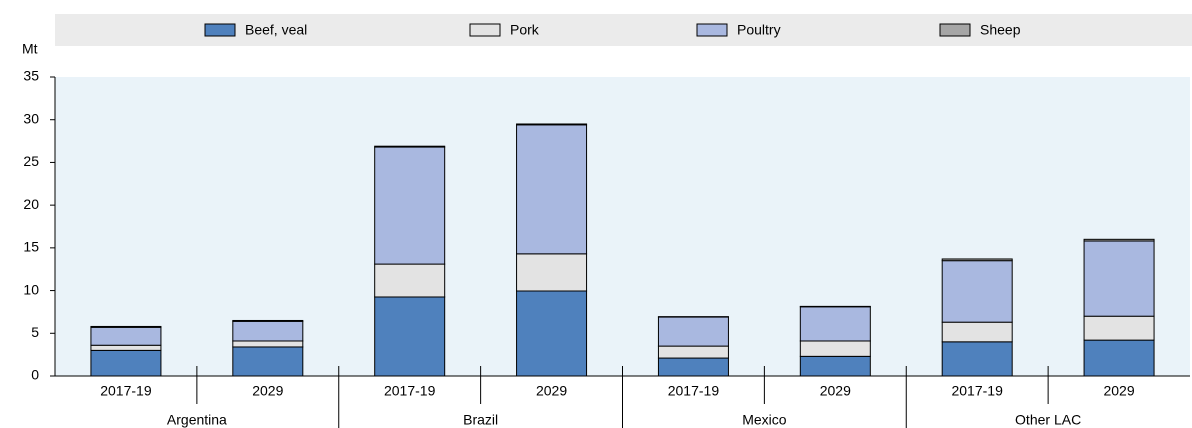 This screenshot has height=428, width=1192. Describe the element at coordinates (759, 30) in the screenshot. I see `legend-label: Poultry` at that location.